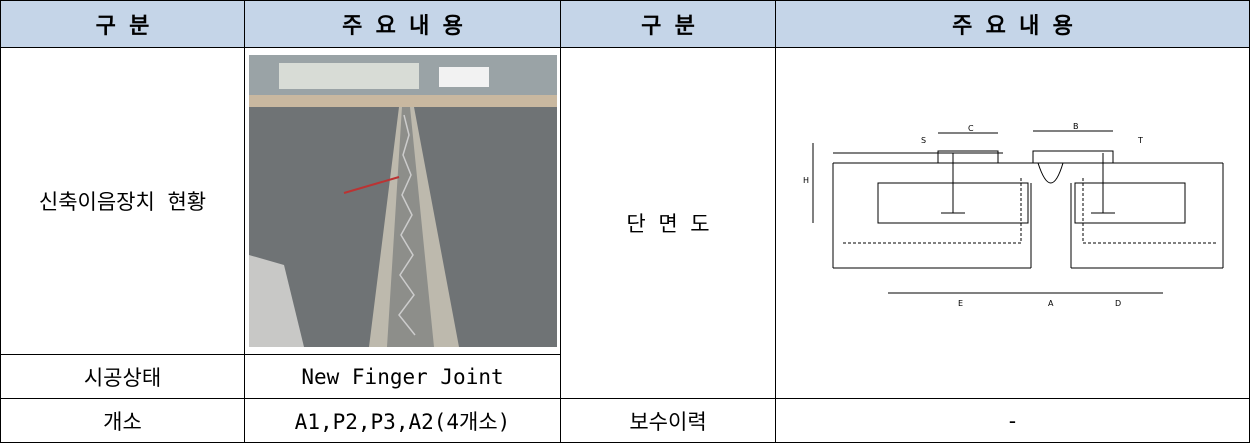 The image size is (1250, 444). What do you see at coordinates (971, 128) in the screenshot?
I see `dim-label: C` at bounding box center [971, 128].